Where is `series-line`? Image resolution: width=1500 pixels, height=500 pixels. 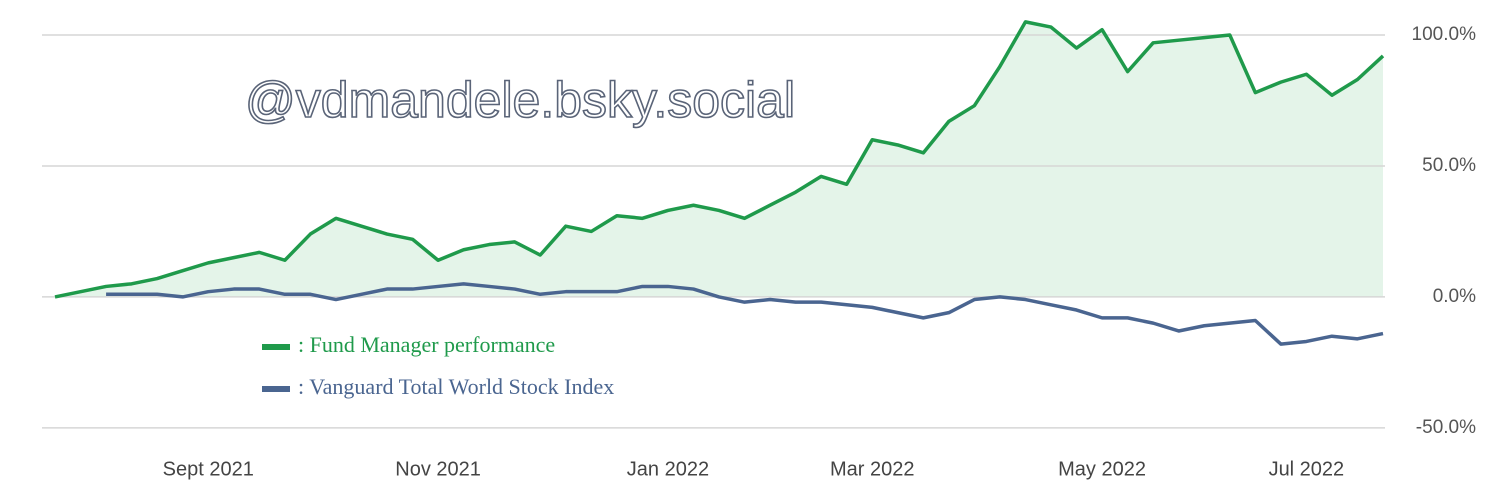 series-line is located at coordinates (745, 314).